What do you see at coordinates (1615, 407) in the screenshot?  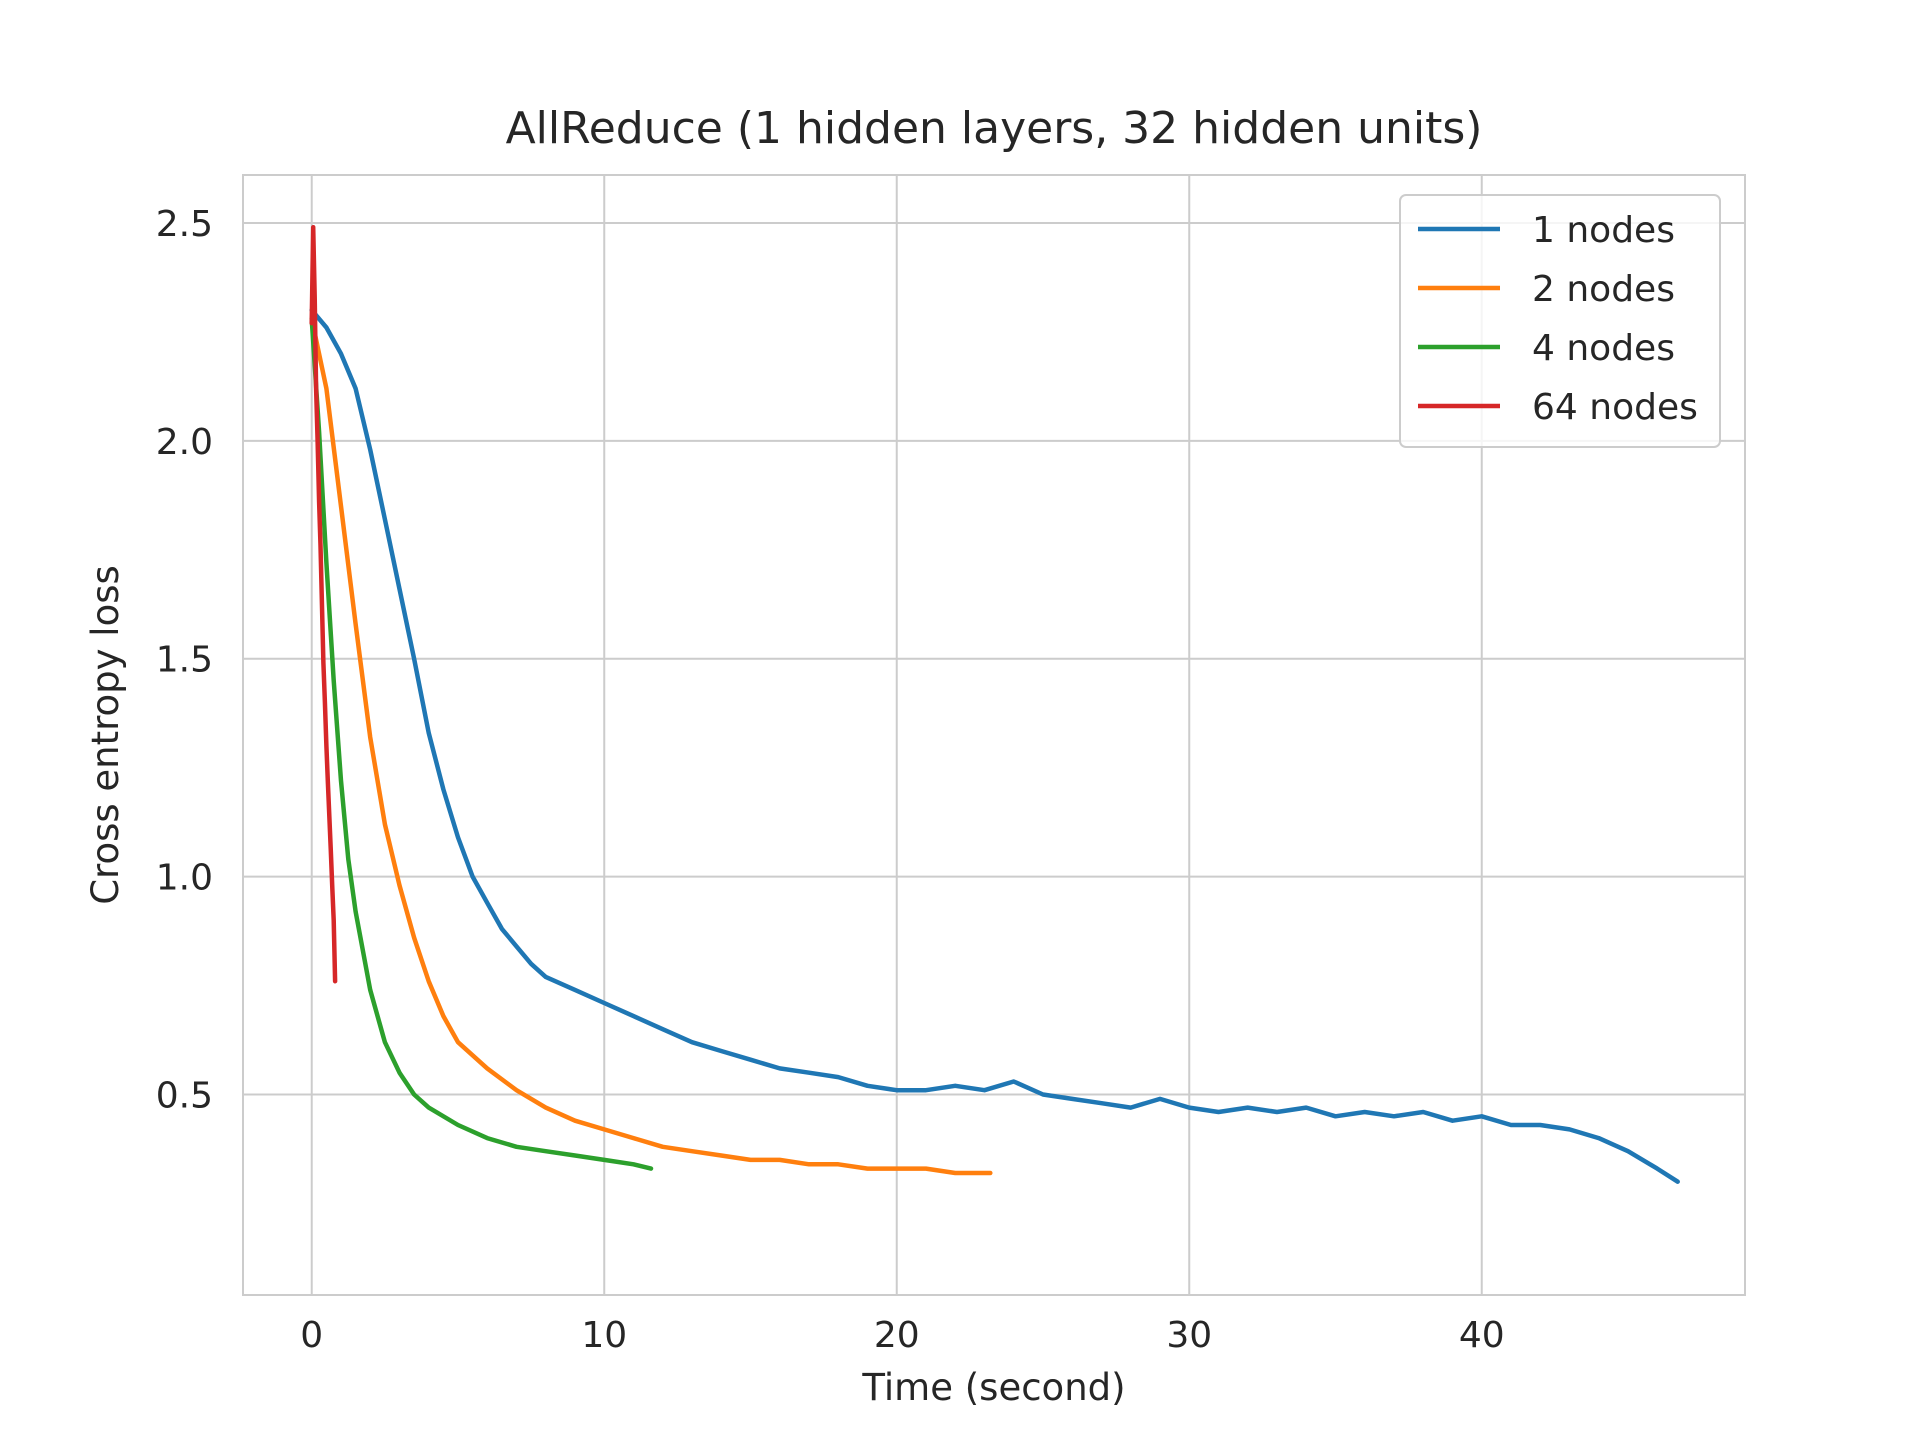 I see `legend-label: 64 nodes` at bounding box center [1615, 407].